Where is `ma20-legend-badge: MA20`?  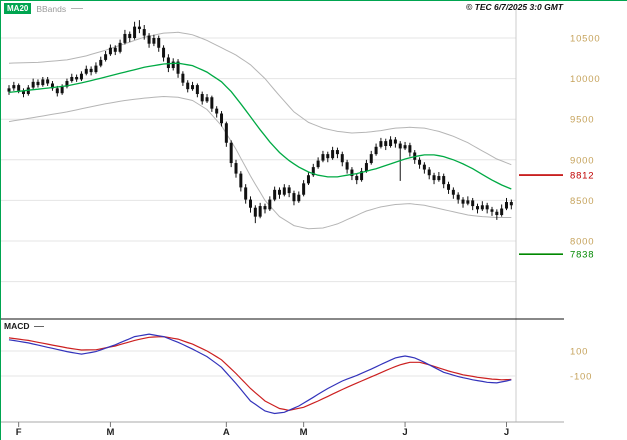 ma20-legend-badge: MA20 is located at coordinates (18, 9).